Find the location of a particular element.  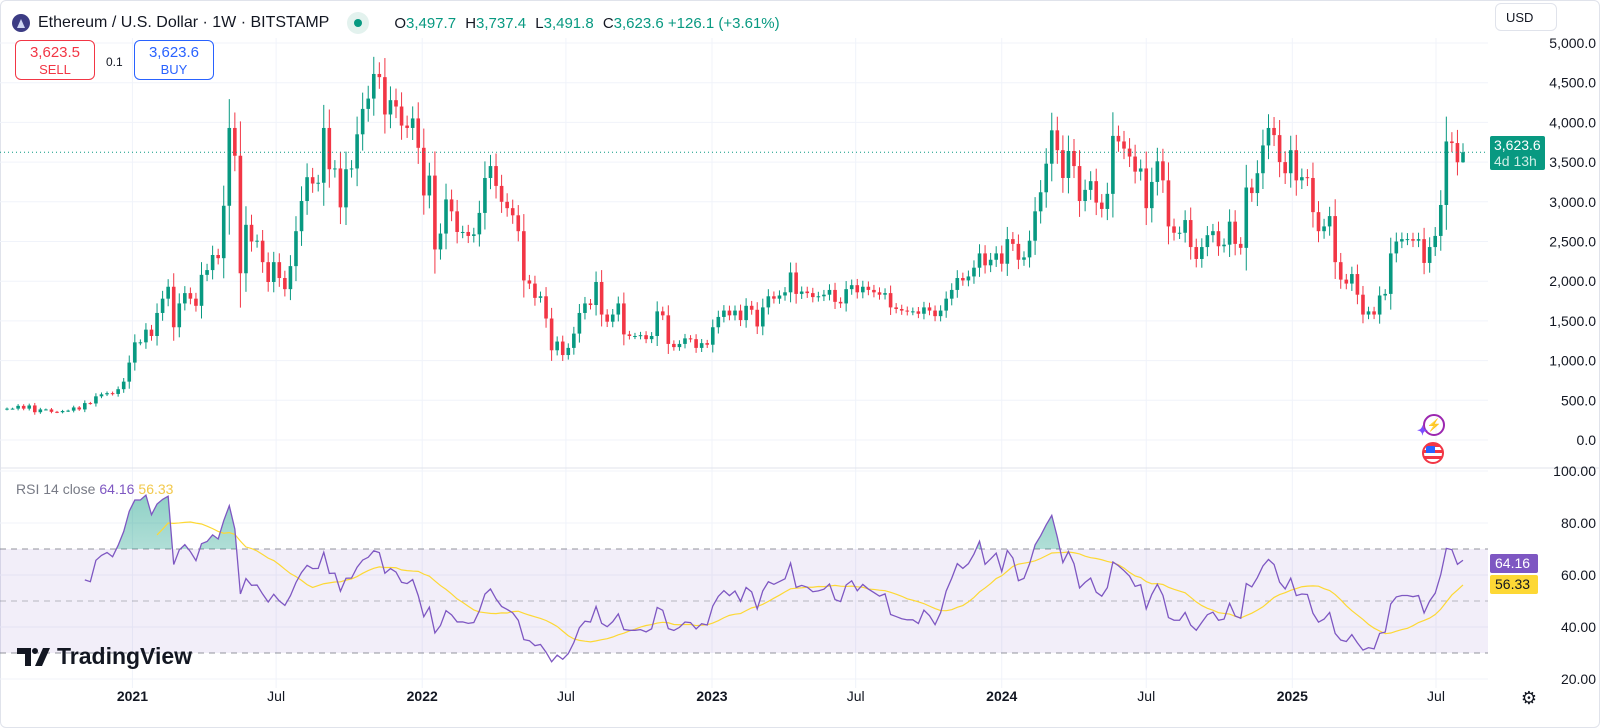

sell-button: 3,623.5 SELL is located at coordinates (55, 60).